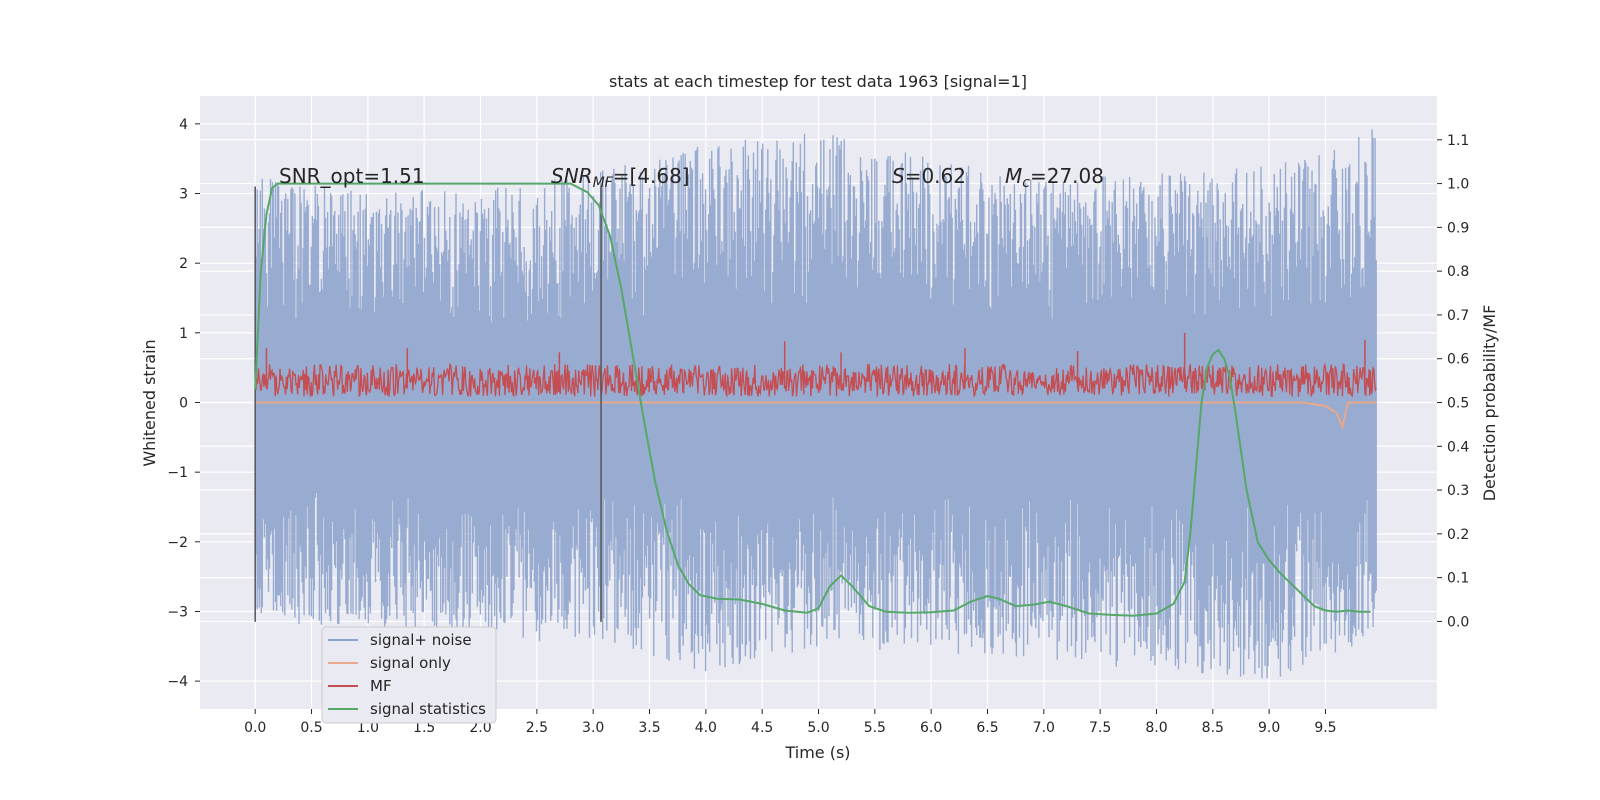 This screenshot has height=800, width=1600. I want to click on annotation-mc-label: M, so click(1013, 176).